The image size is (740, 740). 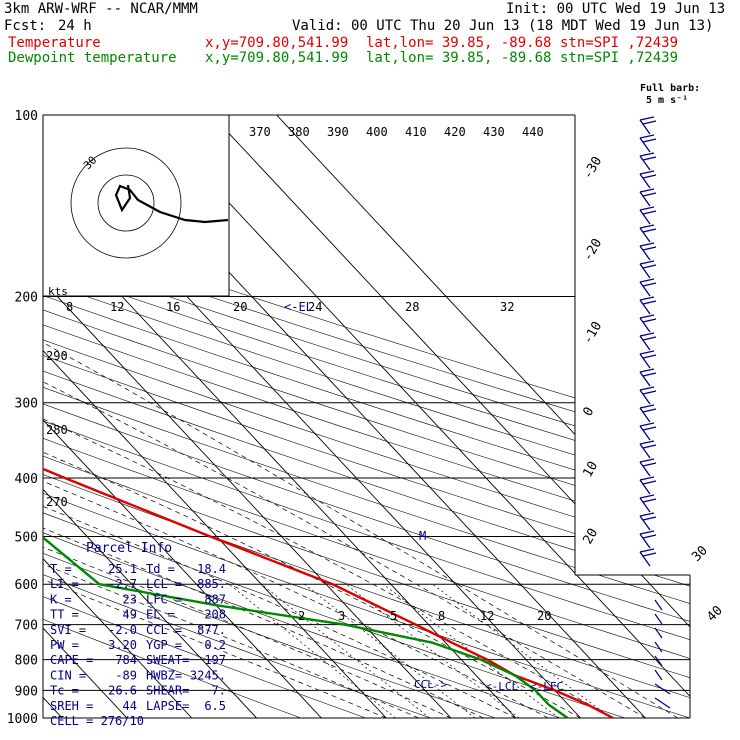 I want to click on parcel-row-label: Td =, so click(x=160, y=569).